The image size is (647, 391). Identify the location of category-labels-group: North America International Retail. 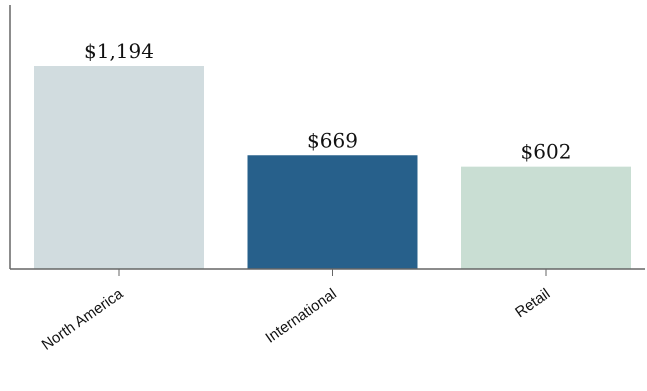
(296, 319).